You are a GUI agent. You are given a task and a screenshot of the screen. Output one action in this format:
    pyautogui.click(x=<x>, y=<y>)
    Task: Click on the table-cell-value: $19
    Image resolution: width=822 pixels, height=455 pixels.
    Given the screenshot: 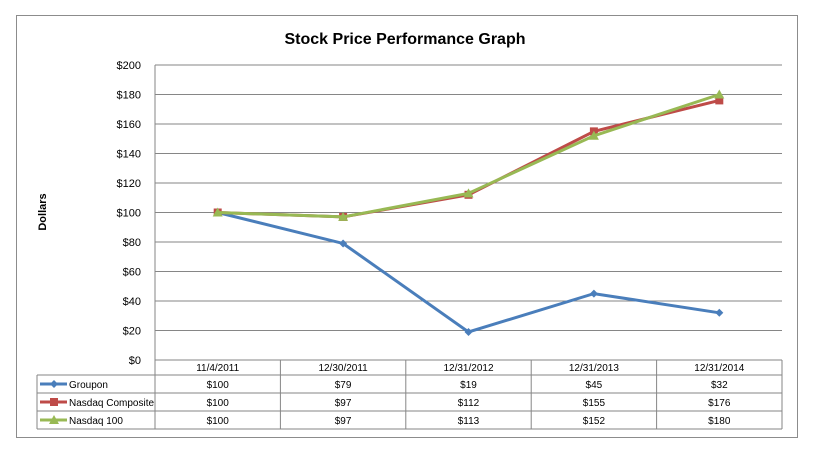 What is the action you would take?
    pyautogui.click(x=468, y=385)
    